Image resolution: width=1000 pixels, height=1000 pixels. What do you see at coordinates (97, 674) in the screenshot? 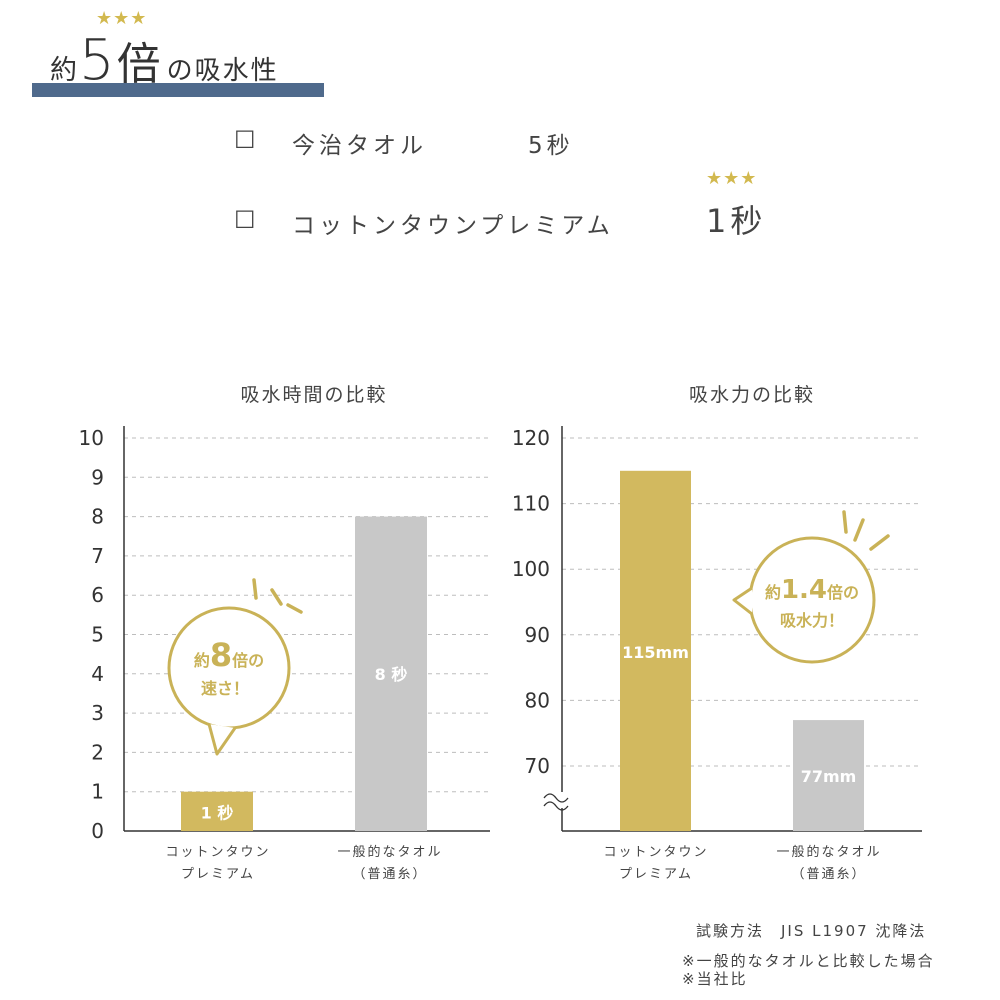
I see `y-tick-label: 4` at bounding box center [97, 674].